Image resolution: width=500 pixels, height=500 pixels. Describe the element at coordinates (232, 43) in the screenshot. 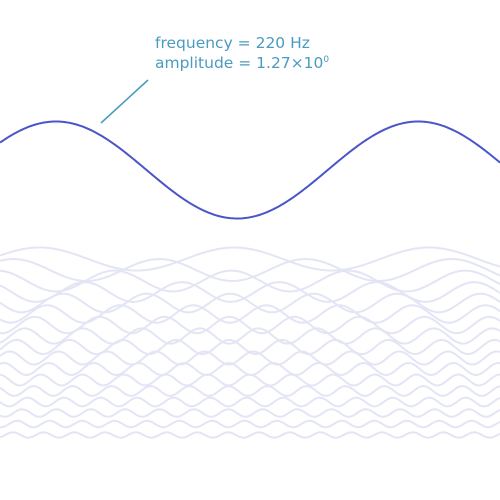

I see `annotation-frequency-label: frequency = 220 Hz` at that location.